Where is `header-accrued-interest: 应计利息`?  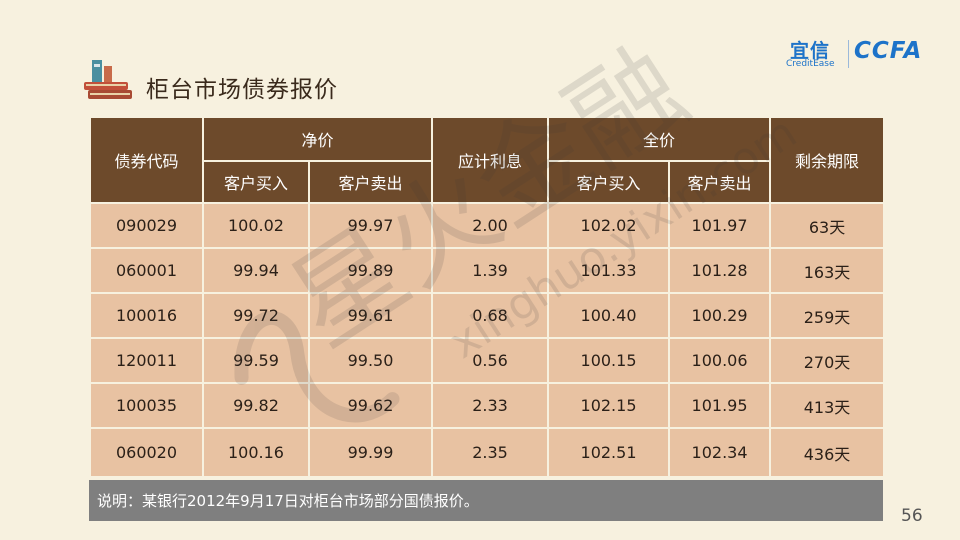 header-accrued-interest: 应计利息 is located at coordinates (490, 160).